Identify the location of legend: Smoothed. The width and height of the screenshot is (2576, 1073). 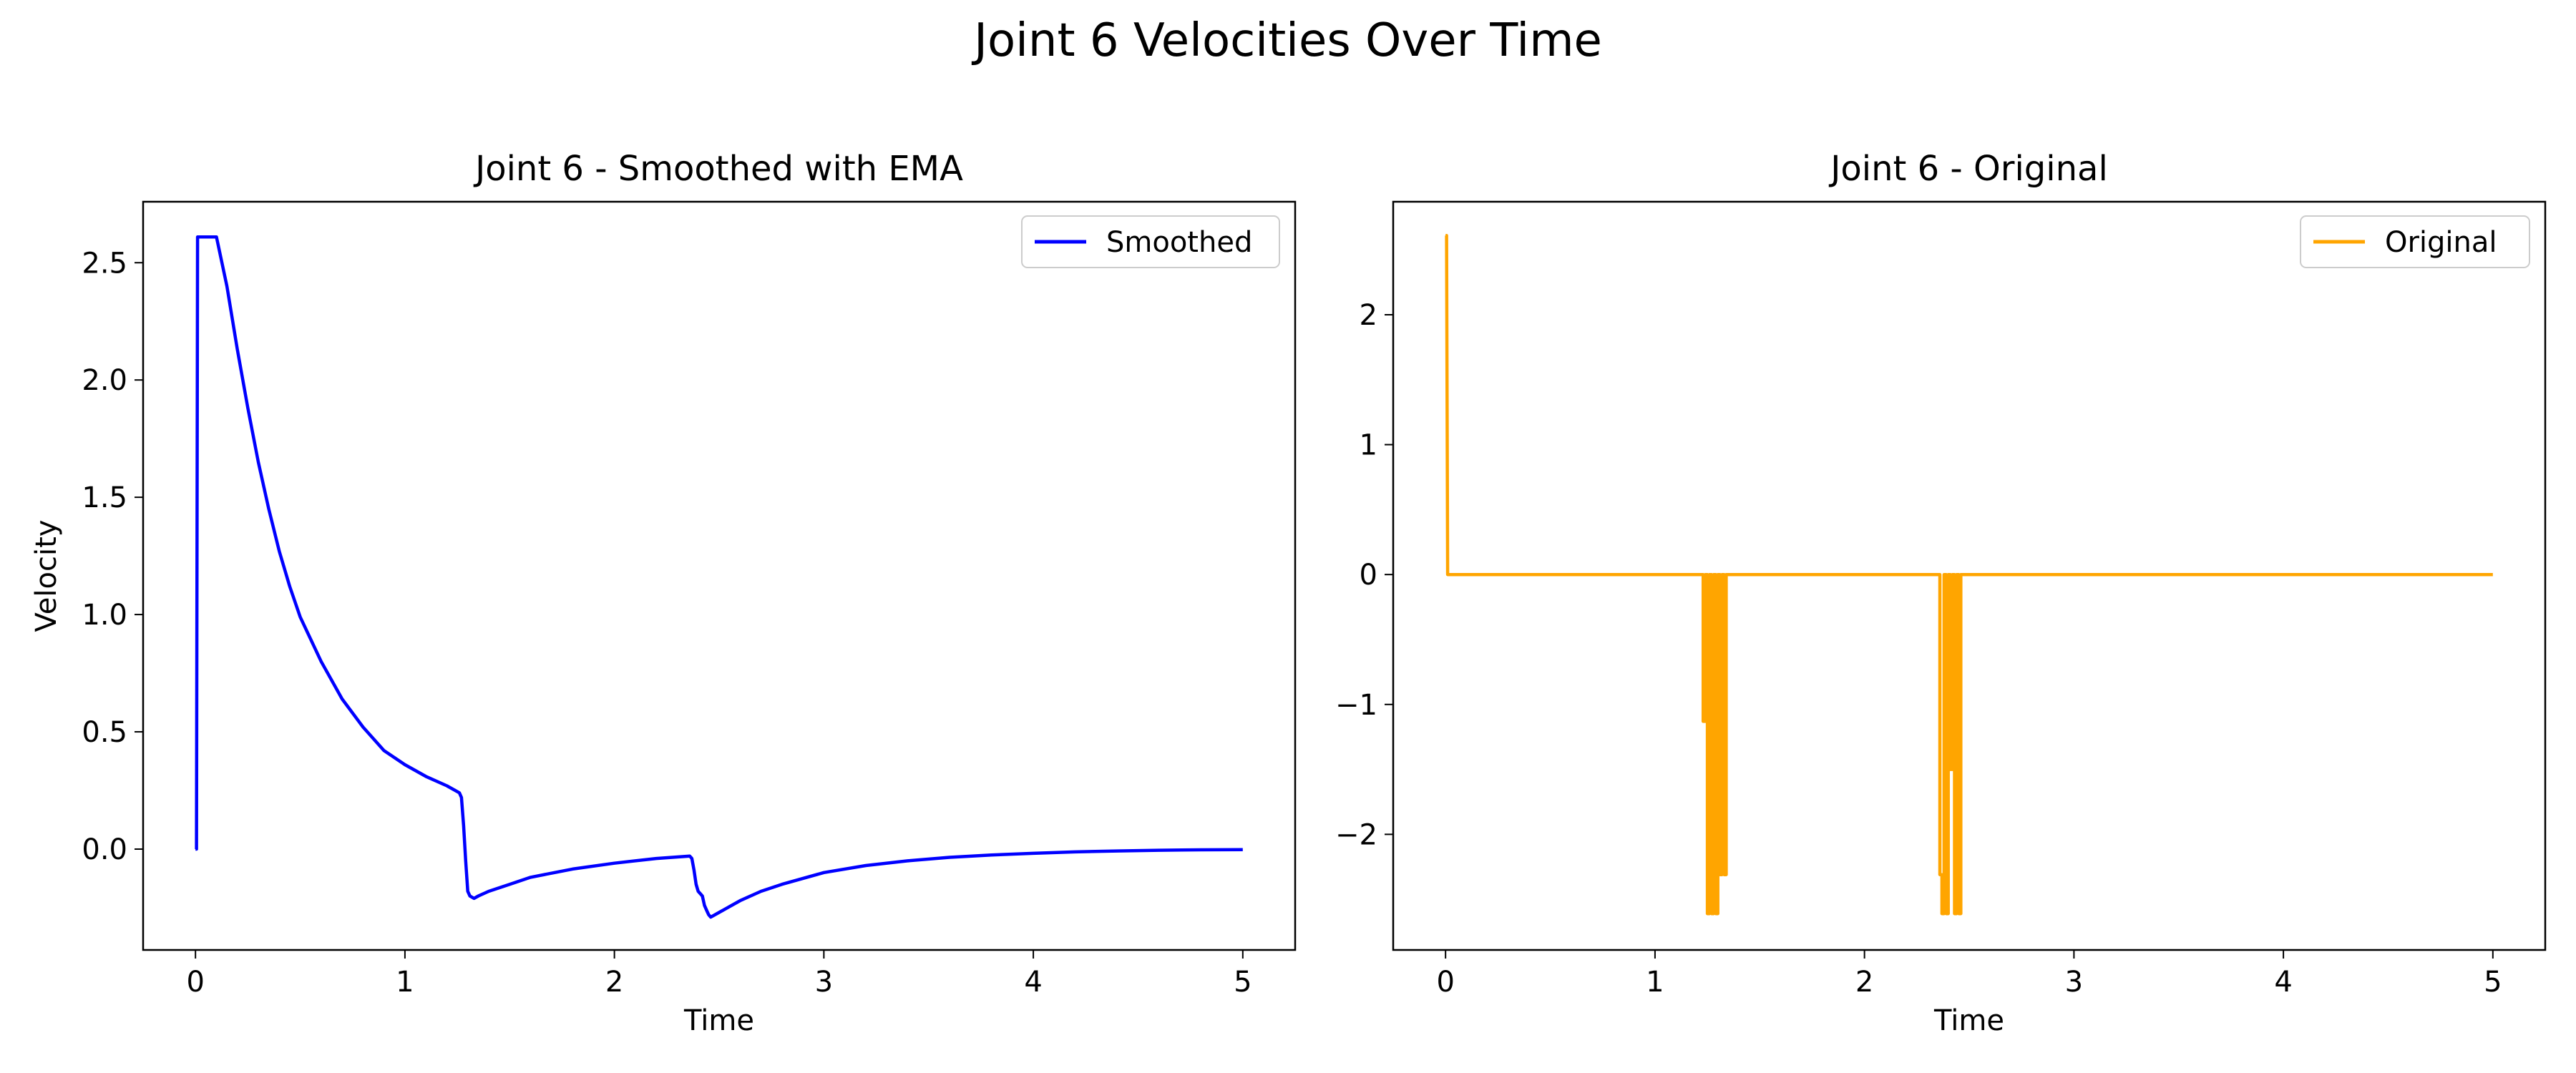
(1150, 241).